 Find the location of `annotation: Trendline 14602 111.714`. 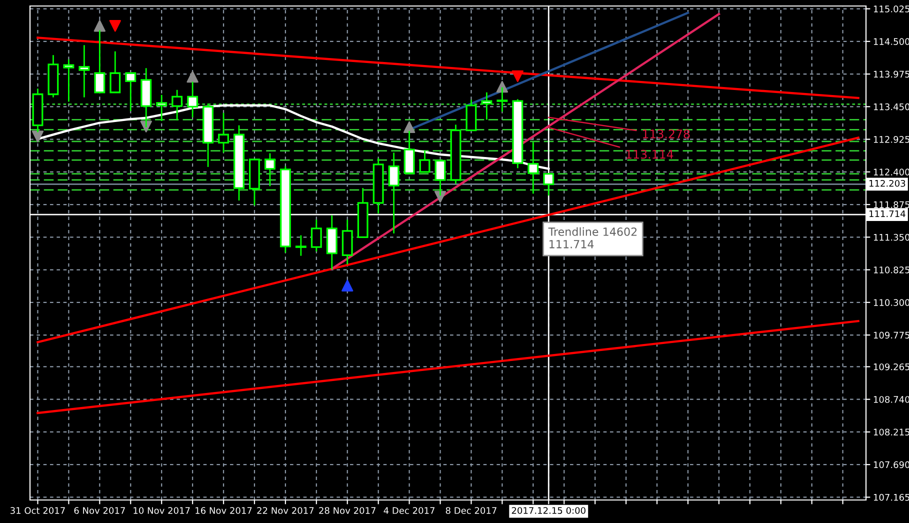

annotation: Trendline 14602 111.714 is located at coordinates (592, 237).